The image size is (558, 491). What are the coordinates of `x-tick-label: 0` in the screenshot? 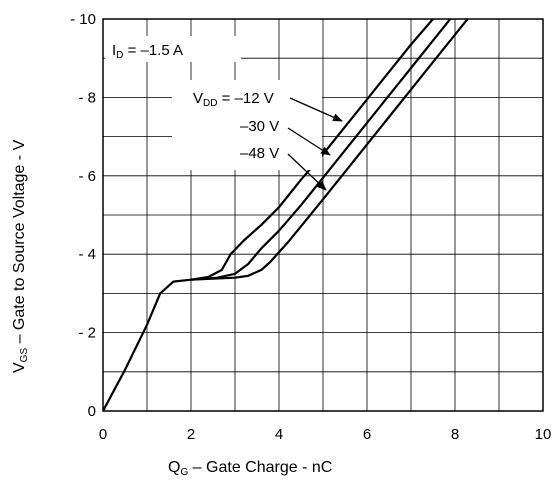 It's located at (103, 434).